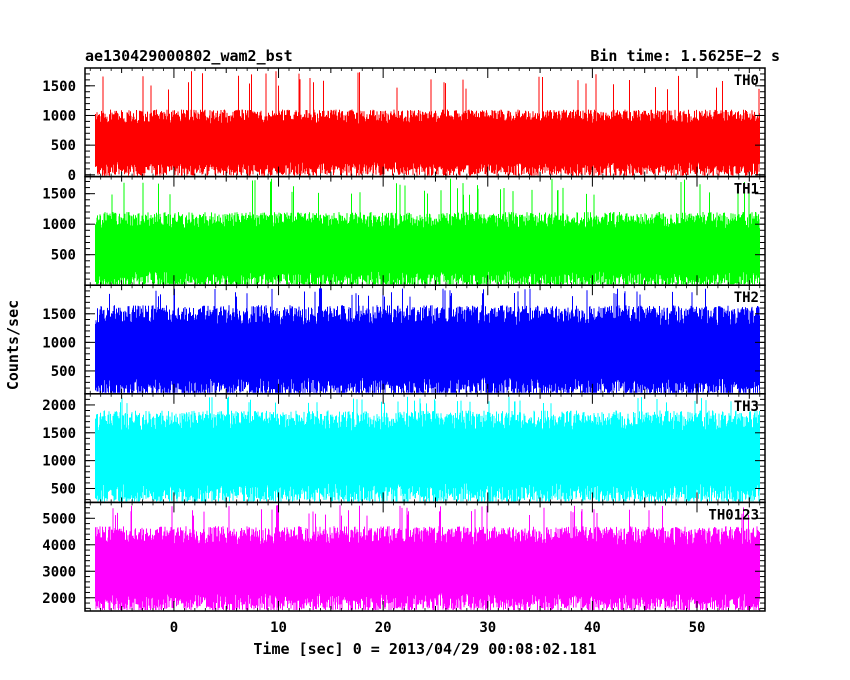 The image size is (850, 680). What do you see at coordinates (278, 628) in the screenshot?
I see `x-tick-label: 10` at bounding box center [278, 628].